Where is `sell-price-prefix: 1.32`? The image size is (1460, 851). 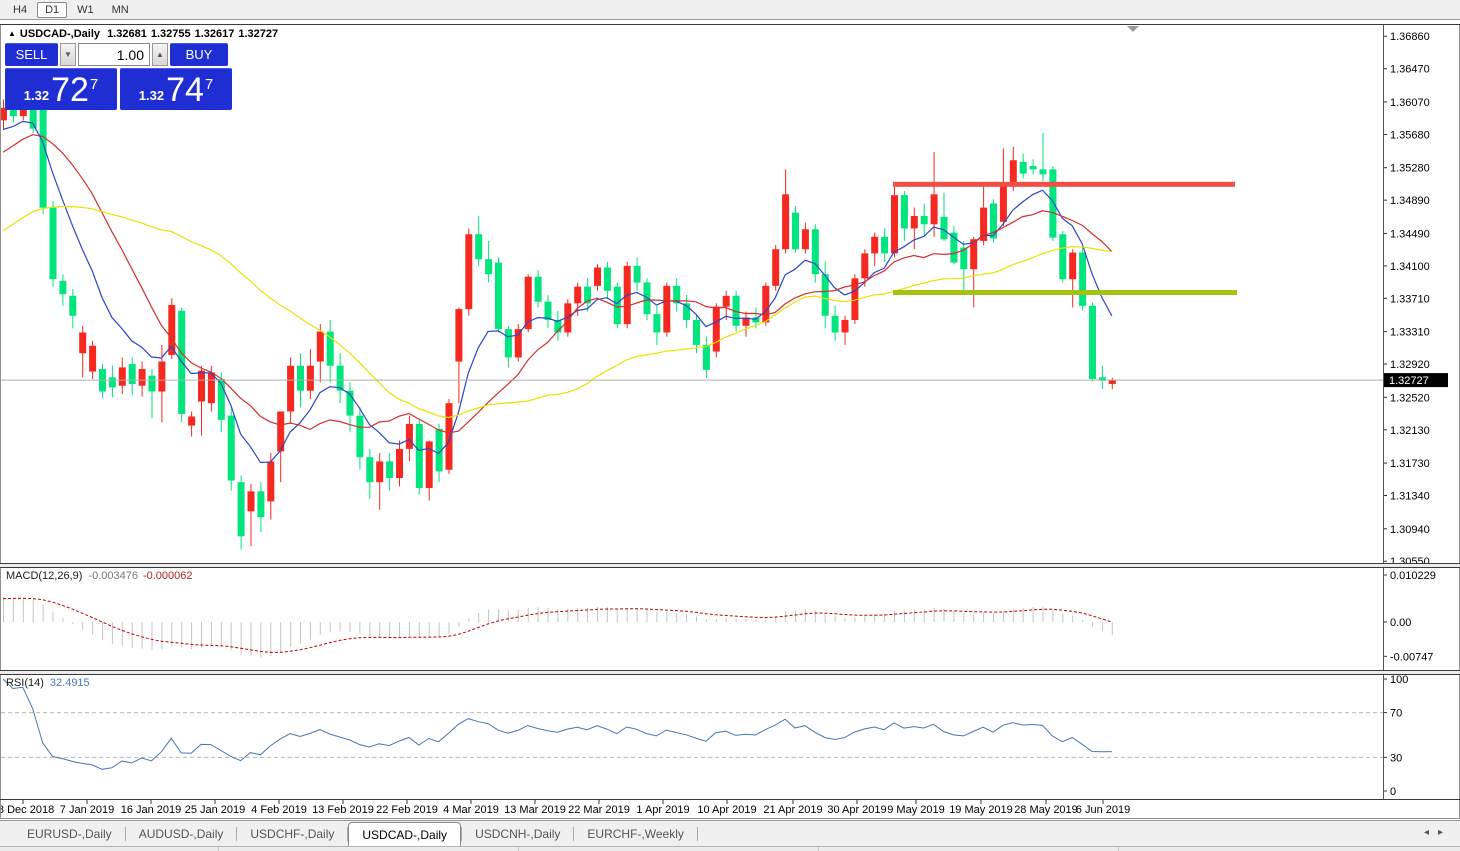
sell-price-prefix: 1.32 is located at coordinates (36, 95).